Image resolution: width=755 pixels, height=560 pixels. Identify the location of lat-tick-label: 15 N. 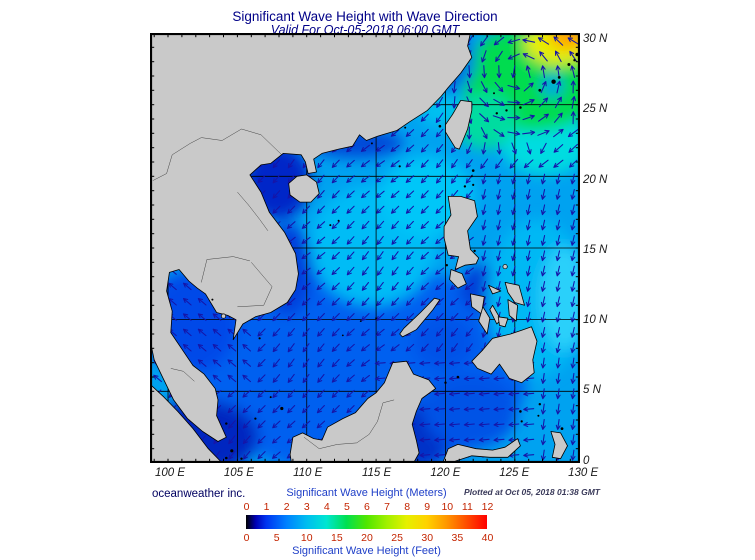
(595, 249).